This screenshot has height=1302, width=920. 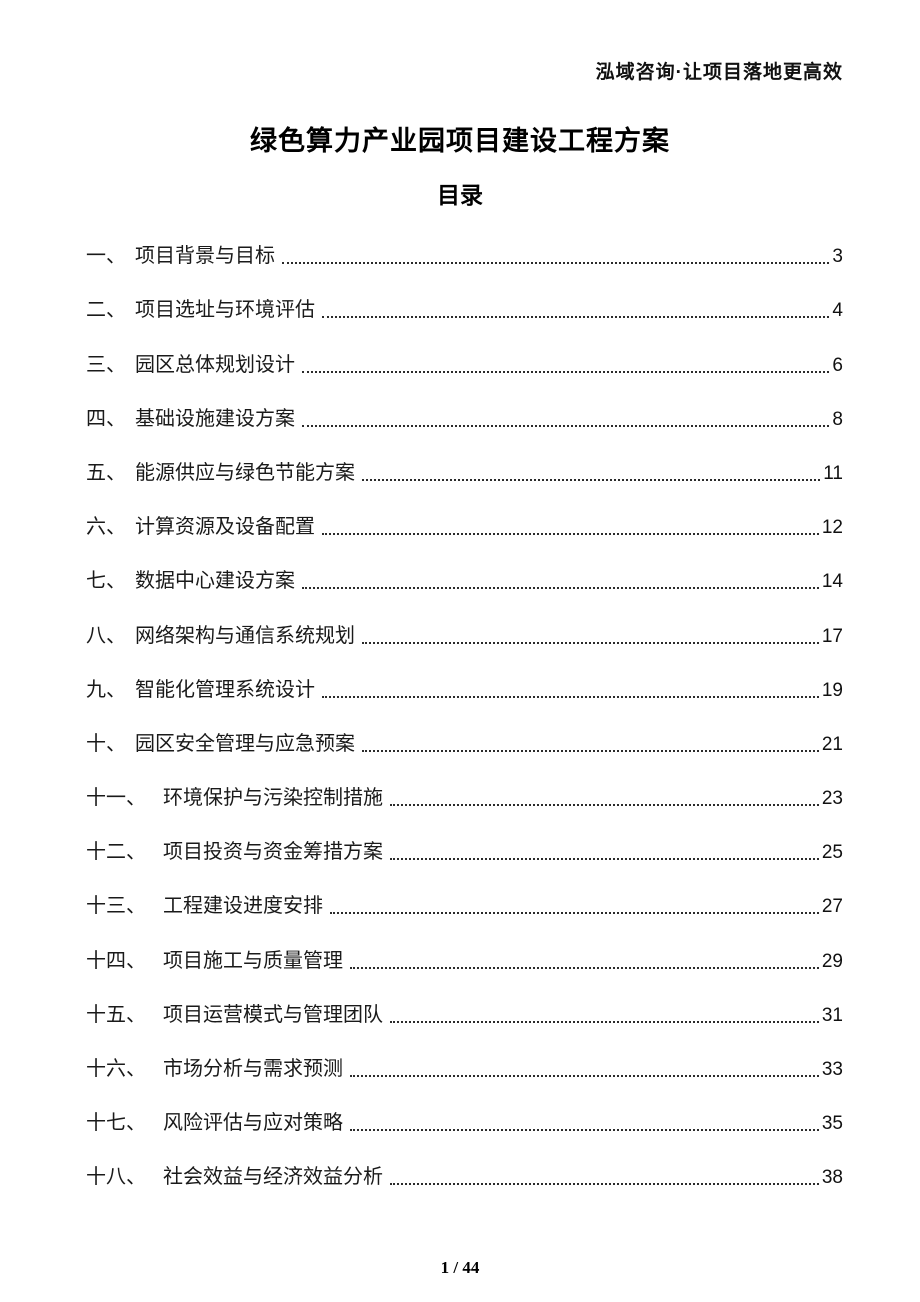 What do you see at coordinates (464, 1012) in the screenshot?
I see `toc-entry: 十五、 项目运营模式与管理团队 31` at bounding box center [464, 1012].